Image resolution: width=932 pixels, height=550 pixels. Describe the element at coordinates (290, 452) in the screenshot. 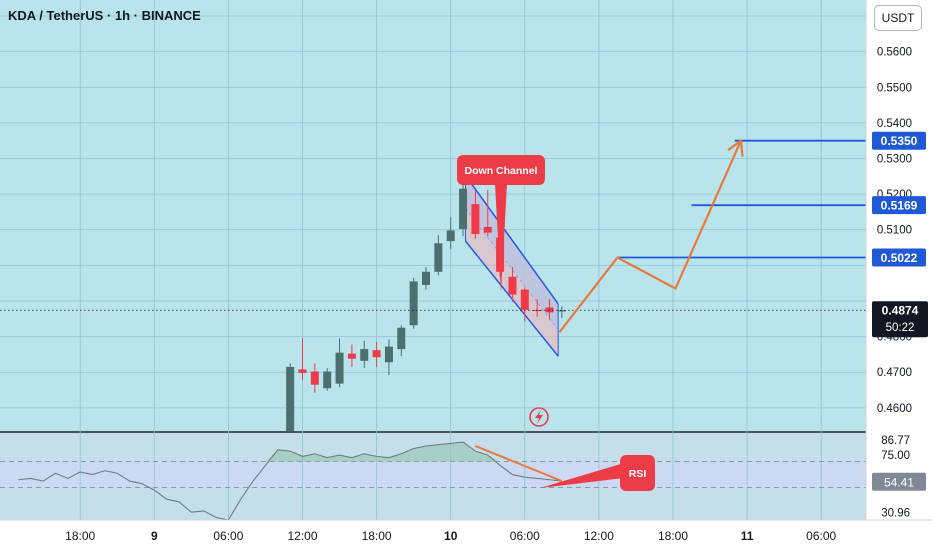

I see `rsi-overbought-fill` at that location.